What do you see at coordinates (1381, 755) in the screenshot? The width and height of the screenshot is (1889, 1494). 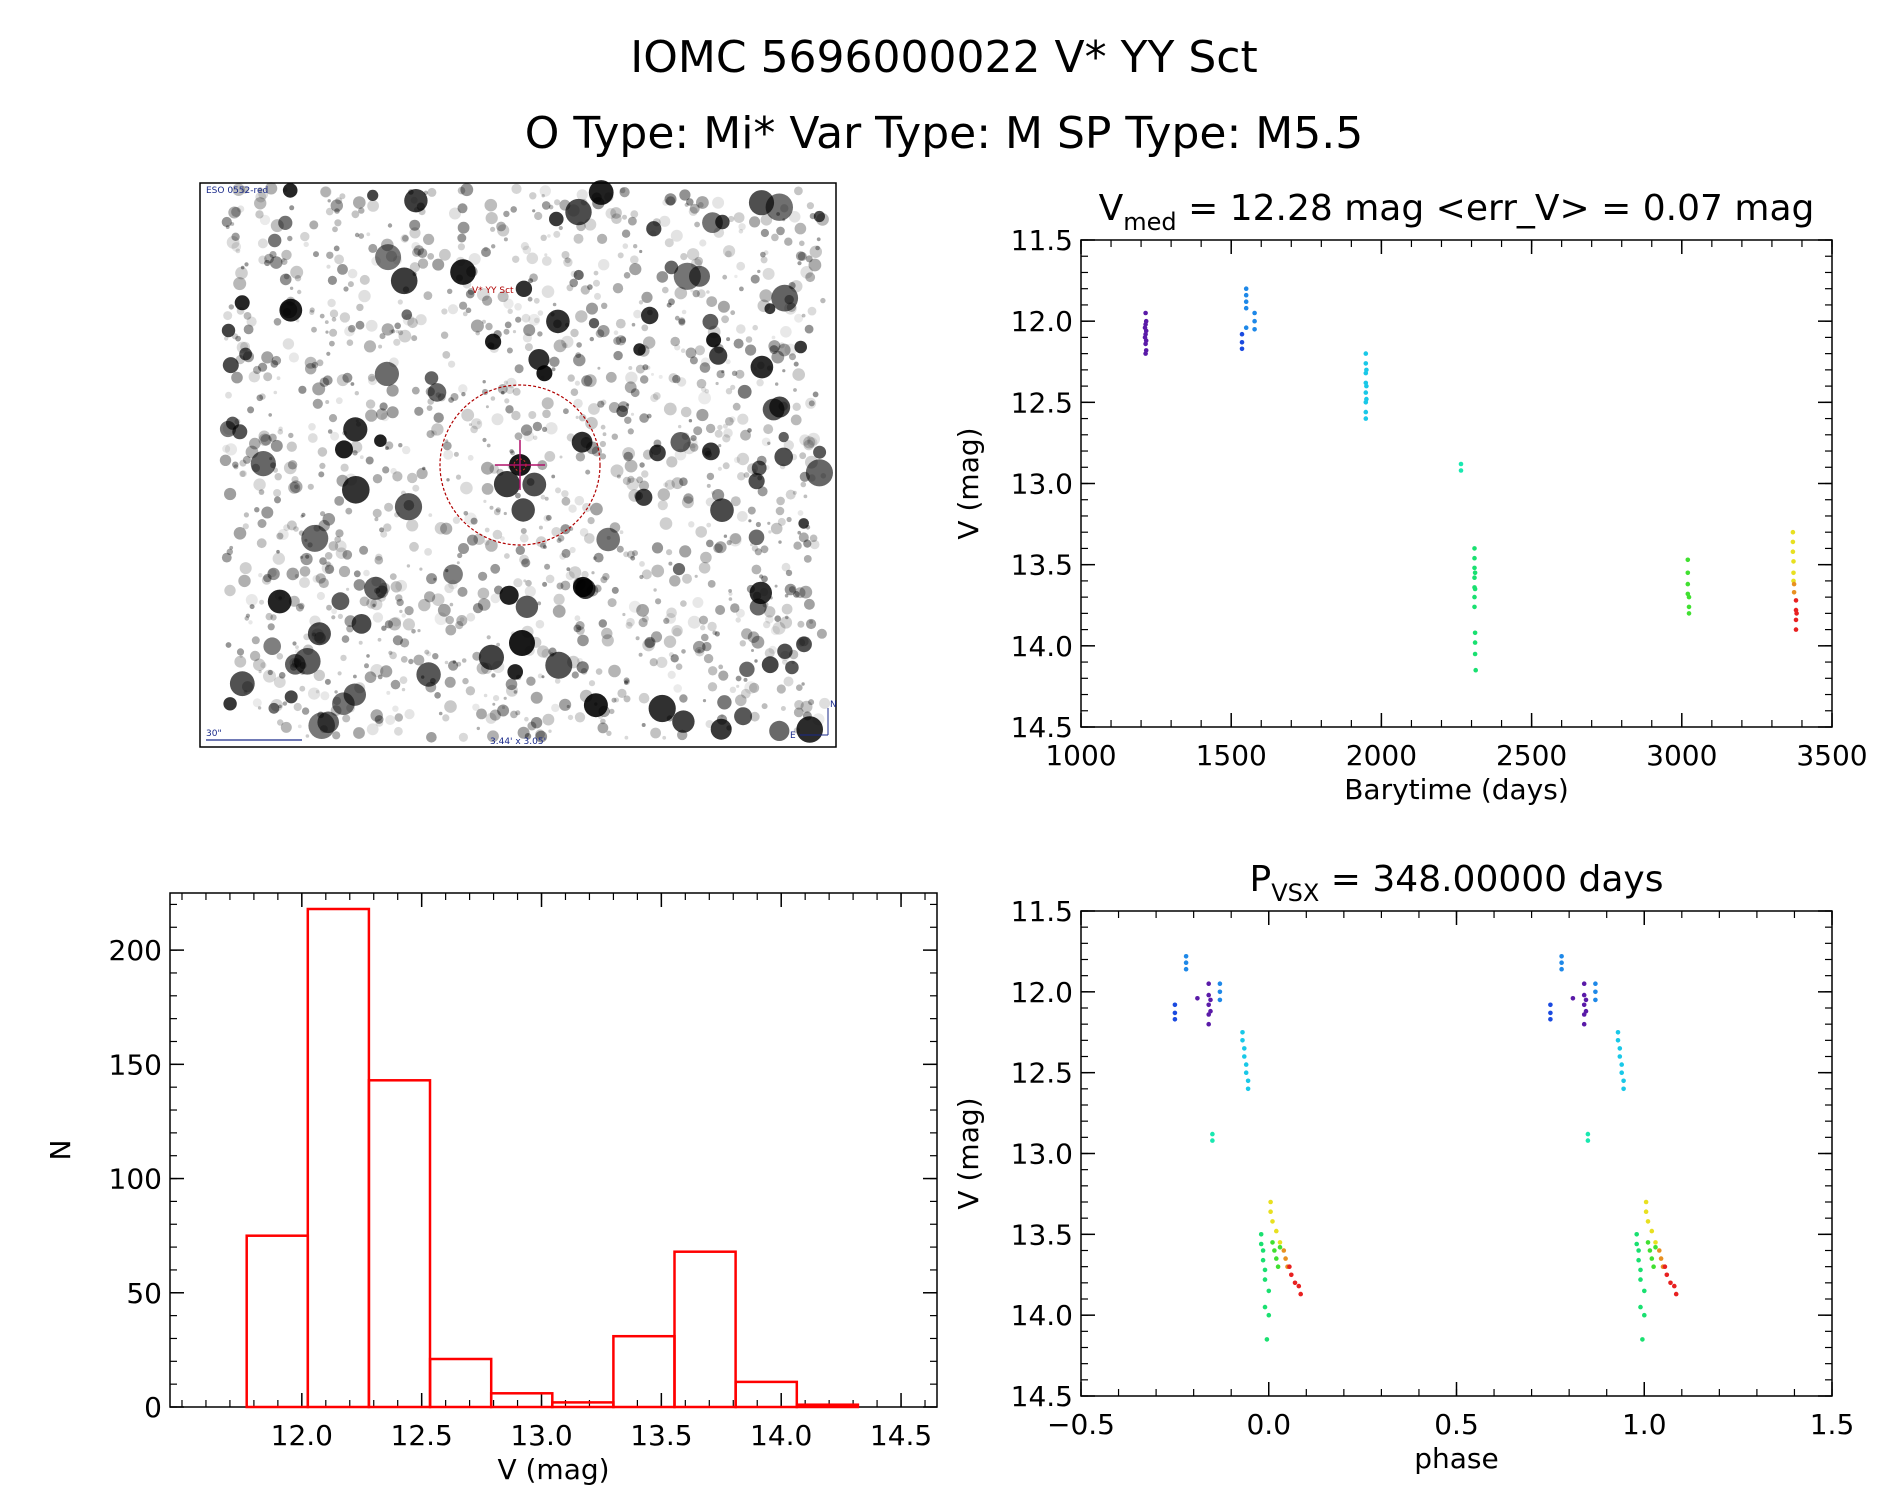 I see `x-tick-label: 2000` at bounding box center [1381, 755].